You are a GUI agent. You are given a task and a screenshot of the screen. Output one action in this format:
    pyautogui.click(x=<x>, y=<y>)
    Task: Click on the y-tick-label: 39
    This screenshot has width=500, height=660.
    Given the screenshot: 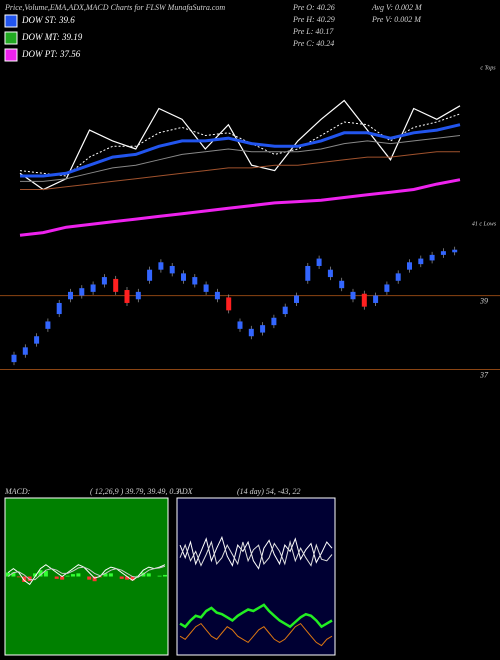 What is the action you would take?
    pyautogui.click(x=483, y=300)
    